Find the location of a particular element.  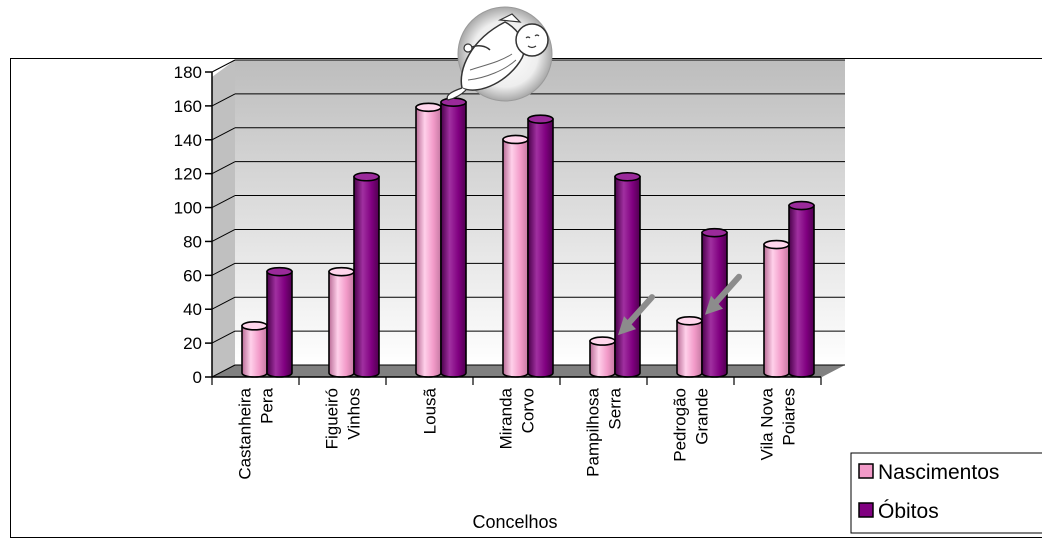

legend-box is located at coordinates (946, 493).